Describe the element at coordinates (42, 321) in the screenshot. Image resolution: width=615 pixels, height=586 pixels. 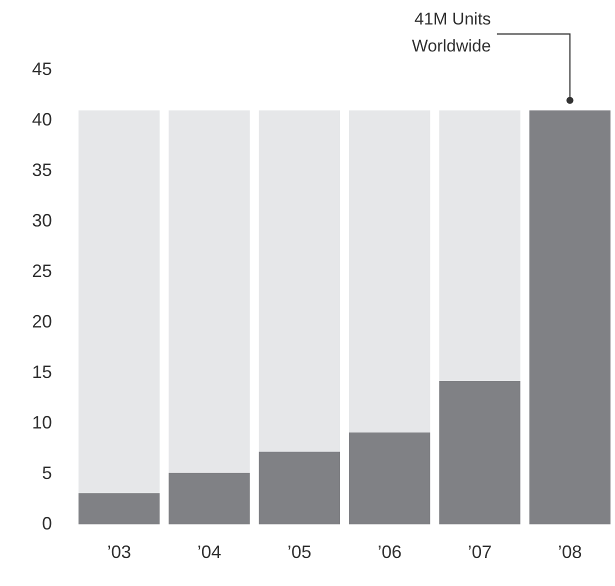
I see `y-tick-label: 20` at that location.